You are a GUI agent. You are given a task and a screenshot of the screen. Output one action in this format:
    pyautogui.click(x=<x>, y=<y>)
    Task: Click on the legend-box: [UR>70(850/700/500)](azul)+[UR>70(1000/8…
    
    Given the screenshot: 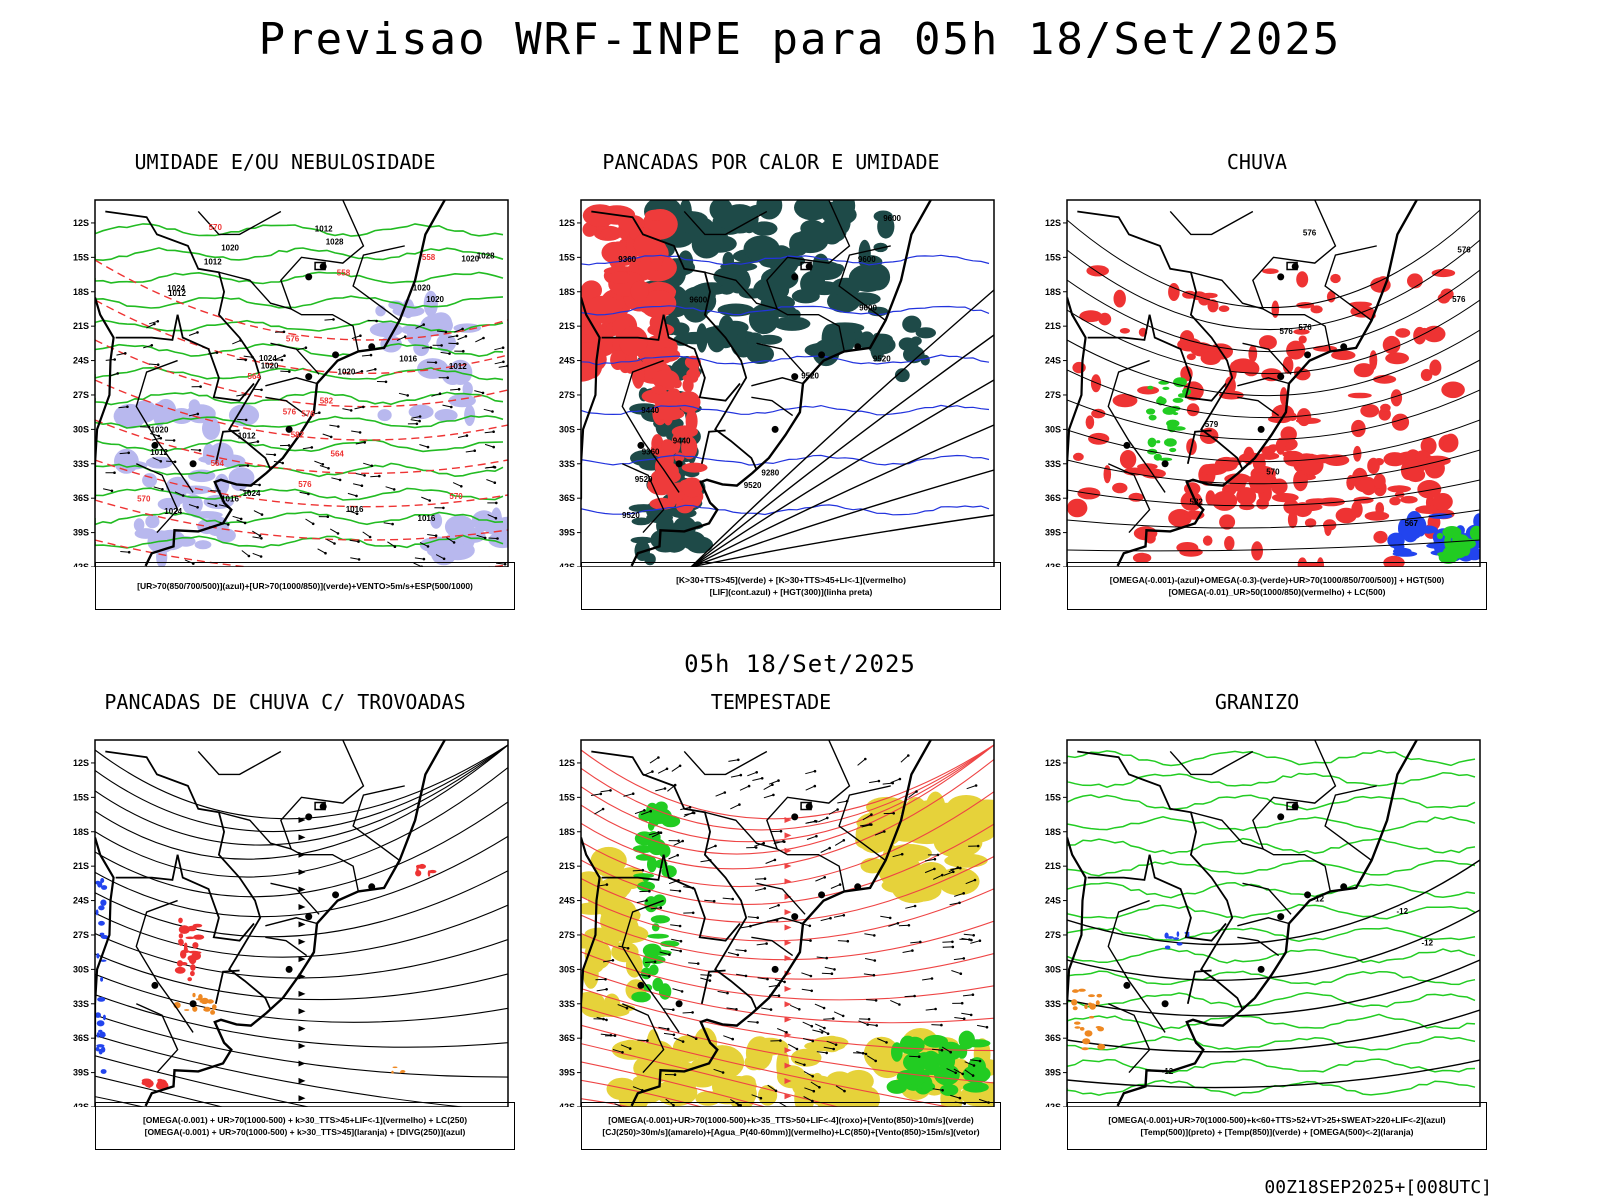 What is the action you would take?
    pyautogui.click(x=305, y=586)
    